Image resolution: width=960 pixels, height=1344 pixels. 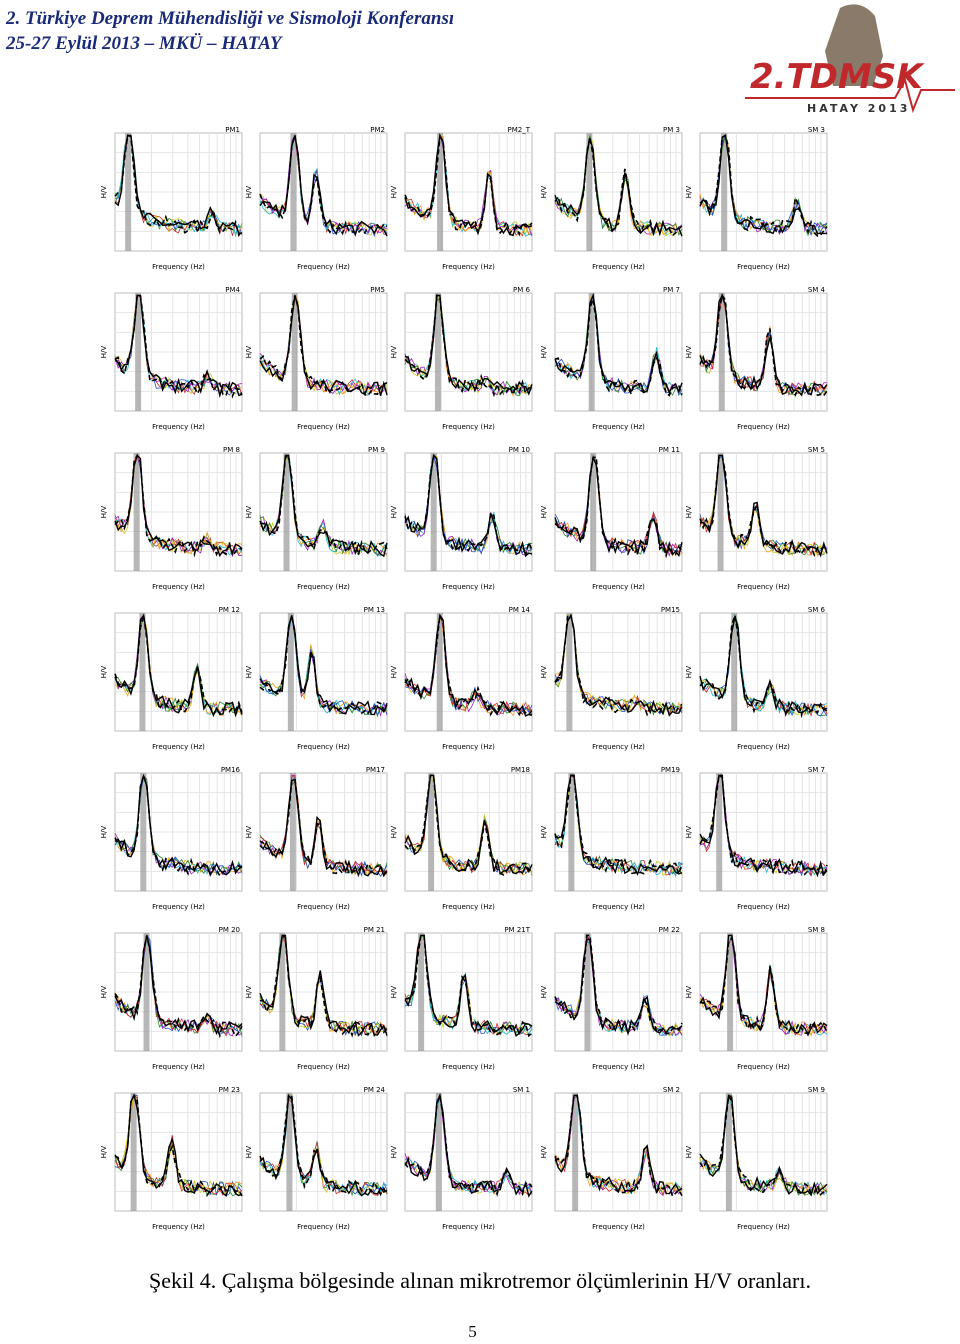 I want to click on logo-place: HATAY 2013, so click(x=858, y=108).